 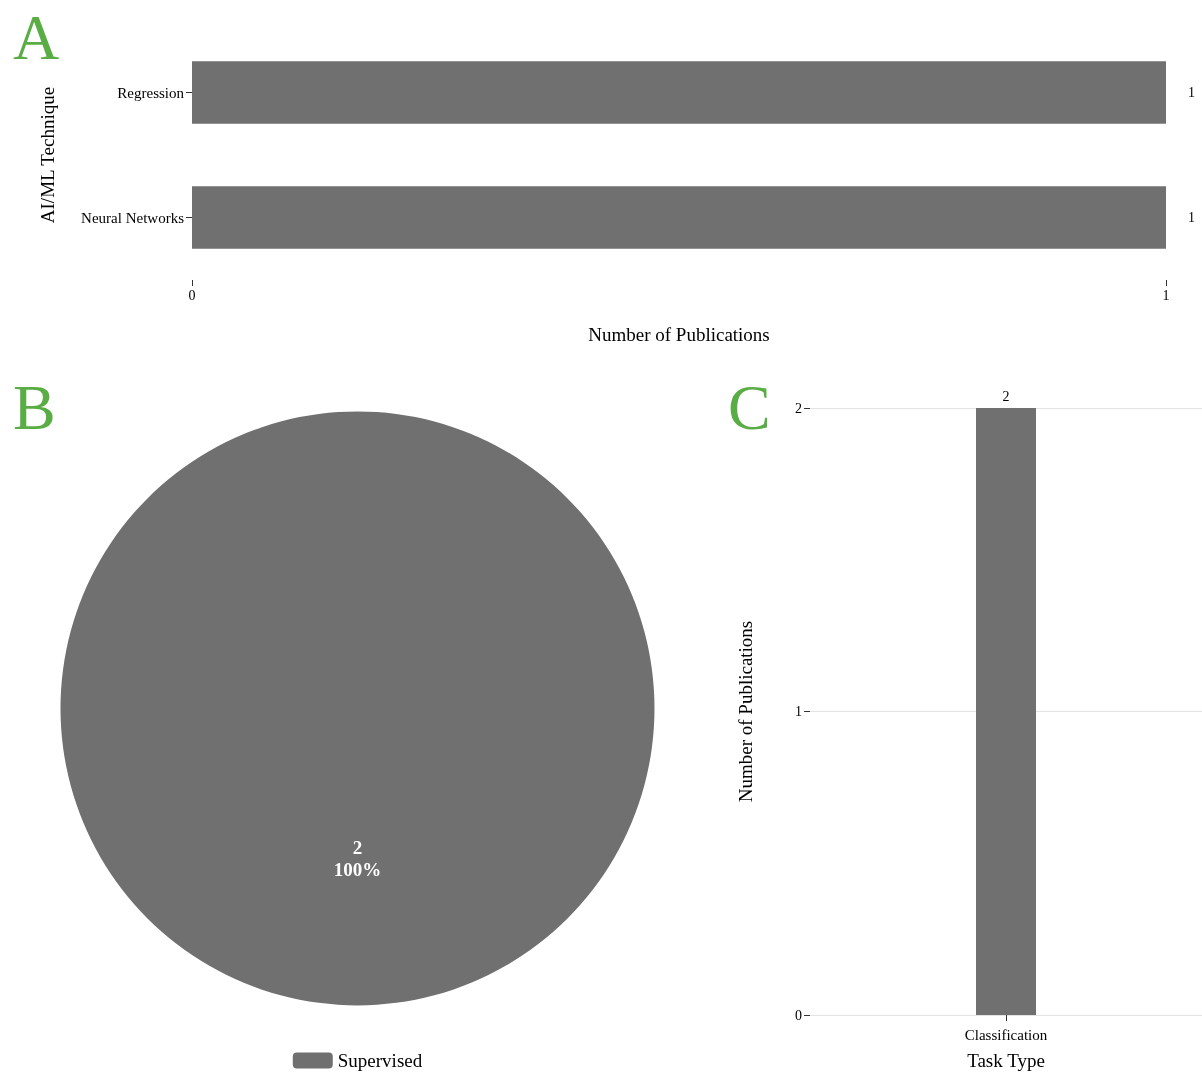 What do you see at coordinates (679, 334) in the screenshot?
I see `x-axis-title: Number of Publications` at bounding box center [679, 334].